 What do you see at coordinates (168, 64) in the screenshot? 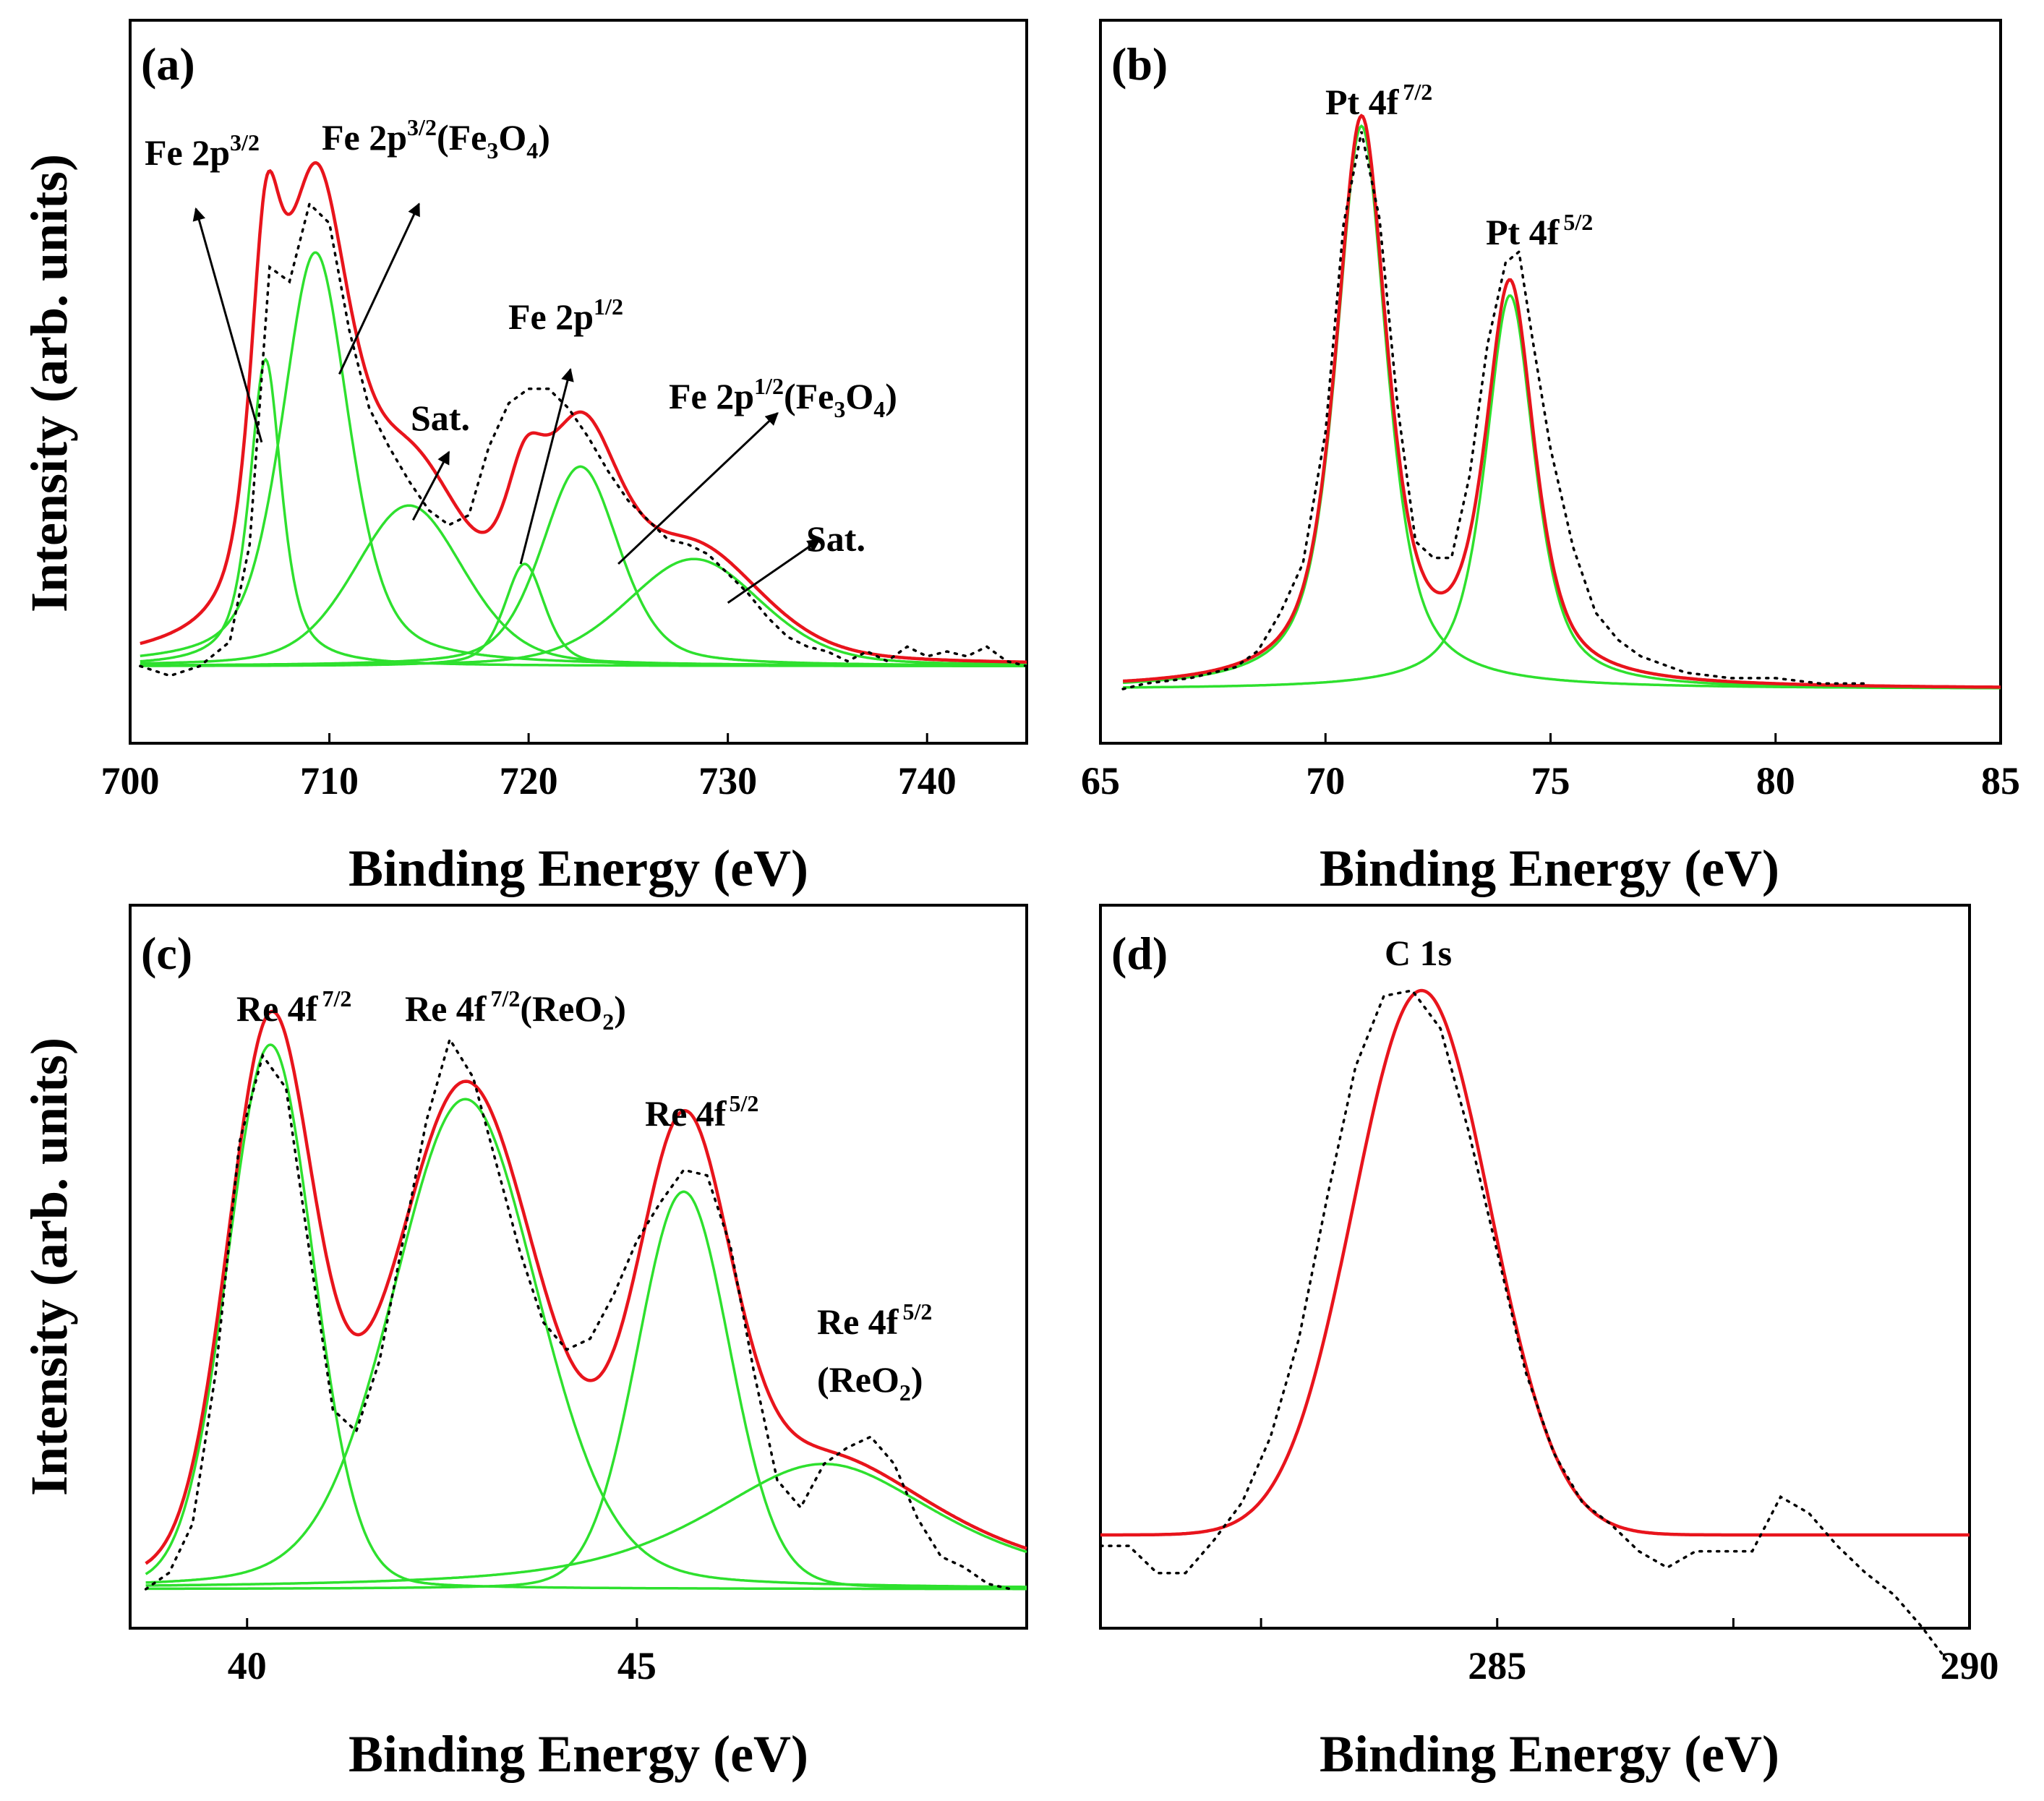
I see `panel-a-label: (a)` at bounding box center [168, 64].